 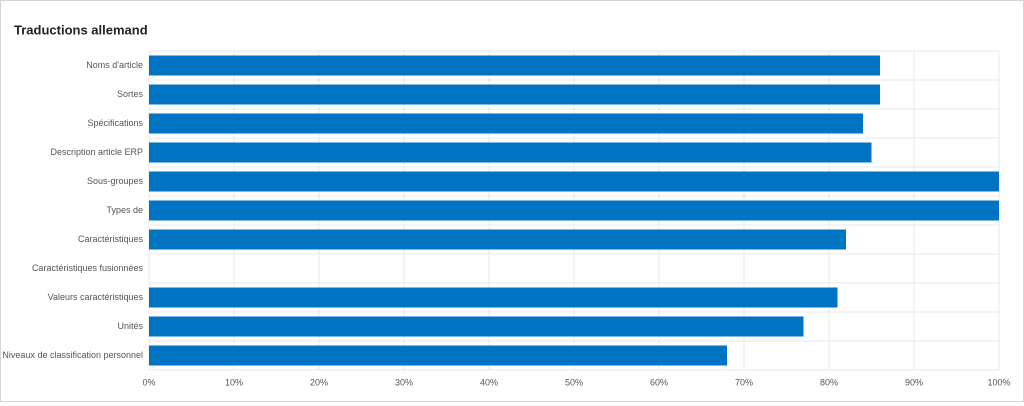 What do you see at coordinates (114, 65) in the screenshot?
I see `y-tick-label: Noms d'article` at bounding box center [114, 65].